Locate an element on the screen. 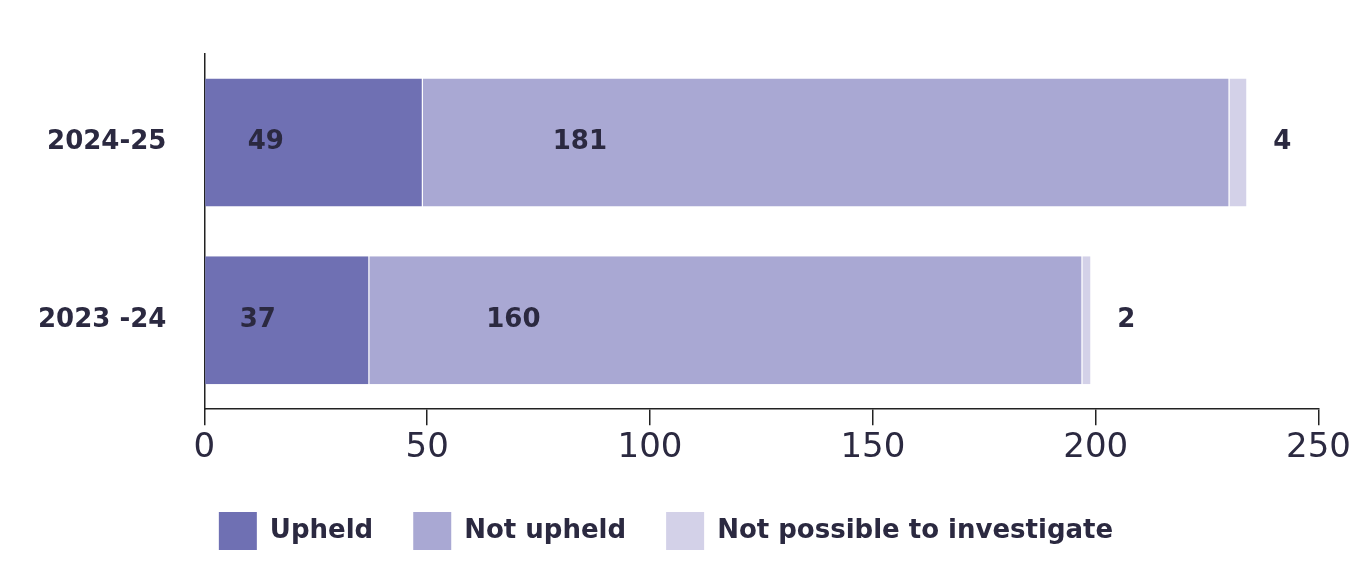 This screenshot has width=1362, height=568. legend-label: Not upheld is located at coordinates (545, 528).